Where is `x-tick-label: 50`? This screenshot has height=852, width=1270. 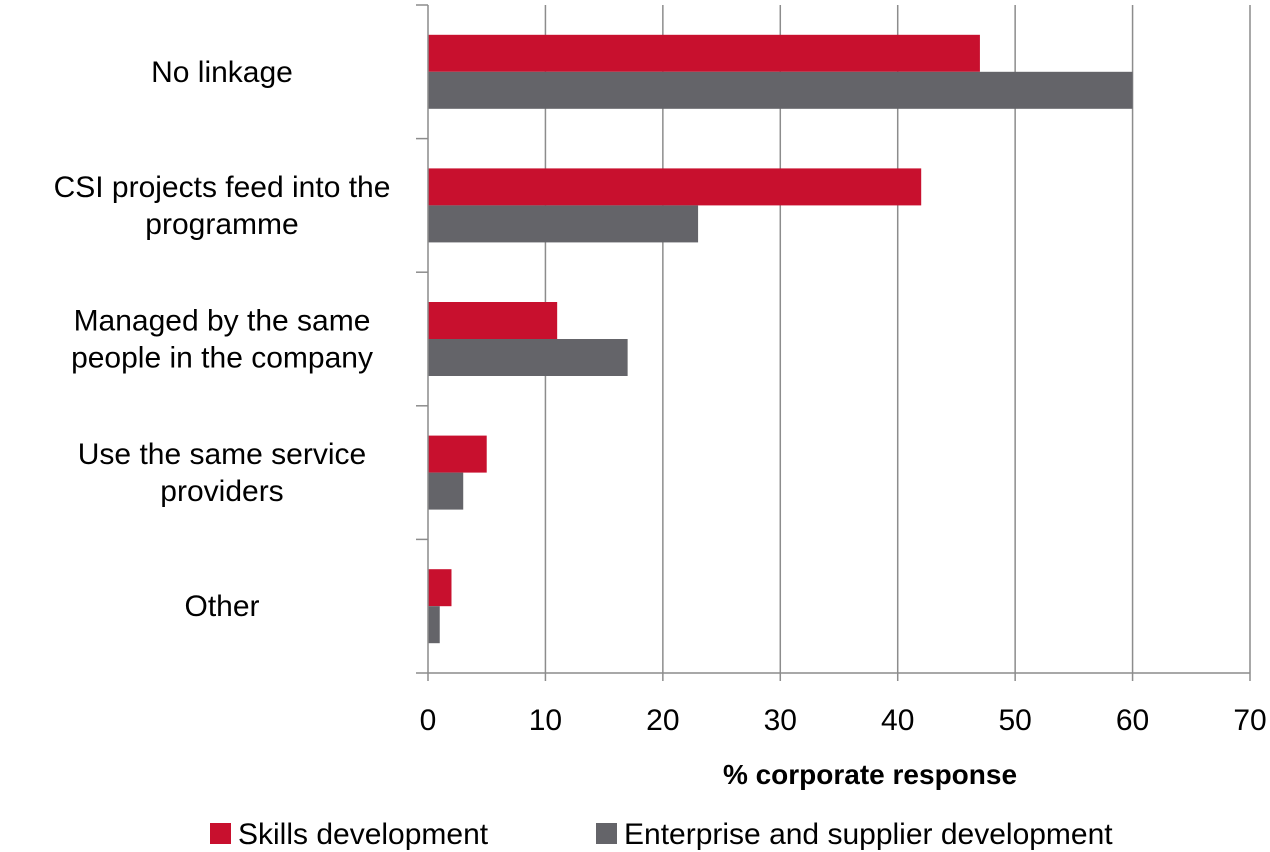 x-tick-label: 50 is located at coordinates (1014, 720).